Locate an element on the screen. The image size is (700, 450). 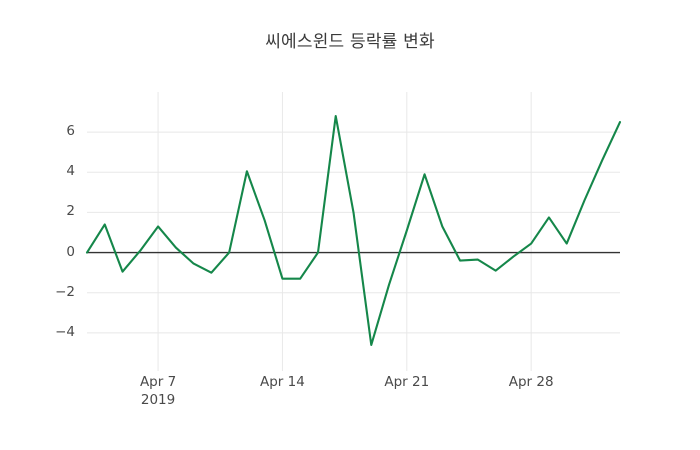
y-tick-label: 2 is located at coordinates (70, 211).